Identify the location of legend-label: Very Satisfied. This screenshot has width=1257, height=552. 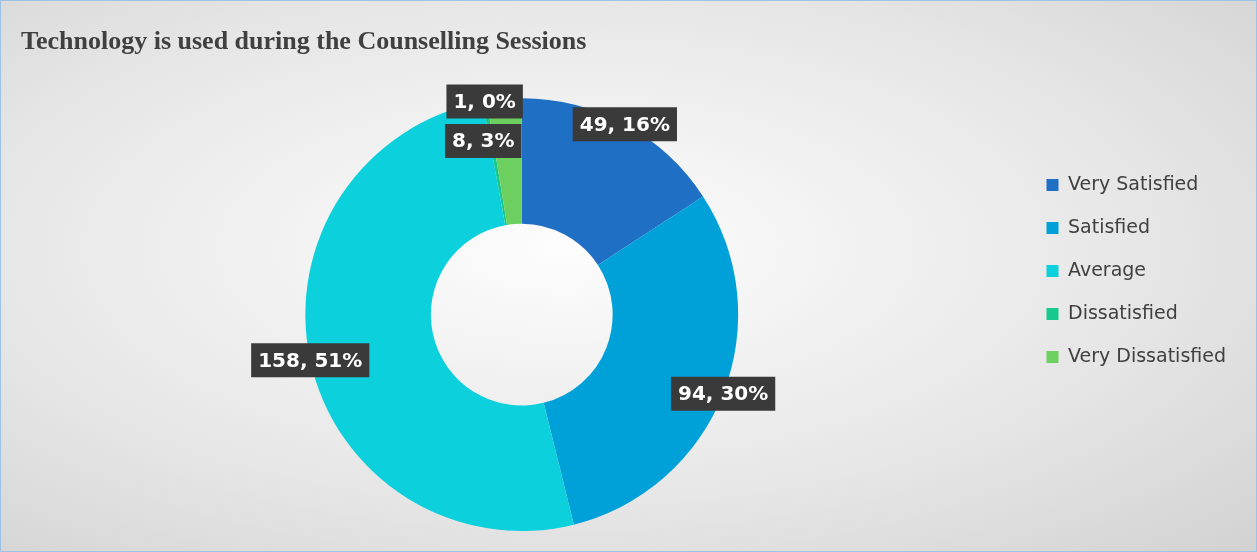
(1133, 182).